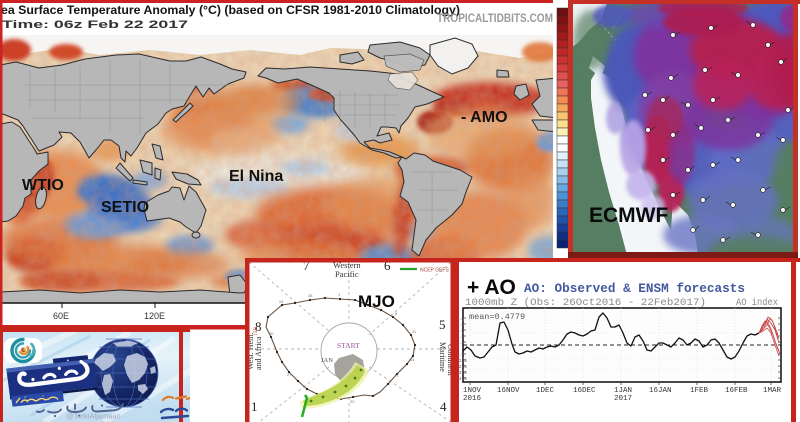 Image resolution: width=800 pixels, height=422 pixels. I want to click on svg-text: Maritime, so click(442, 357).